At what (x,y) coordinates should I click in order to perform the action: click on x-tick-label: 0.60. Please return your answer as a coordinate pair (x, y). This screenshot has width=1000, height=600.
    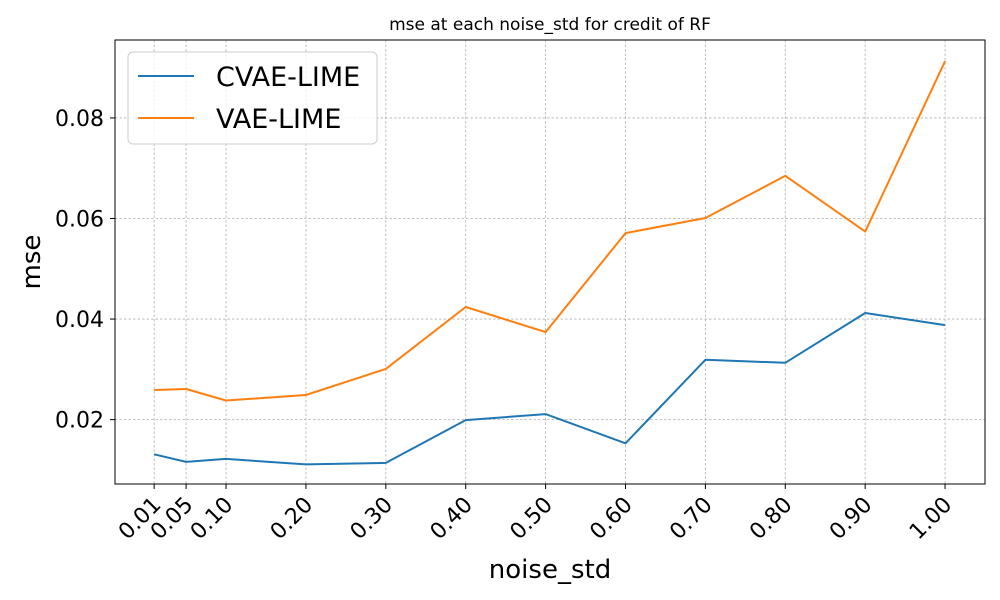
    Looking at the image, I should click on (611, 519).